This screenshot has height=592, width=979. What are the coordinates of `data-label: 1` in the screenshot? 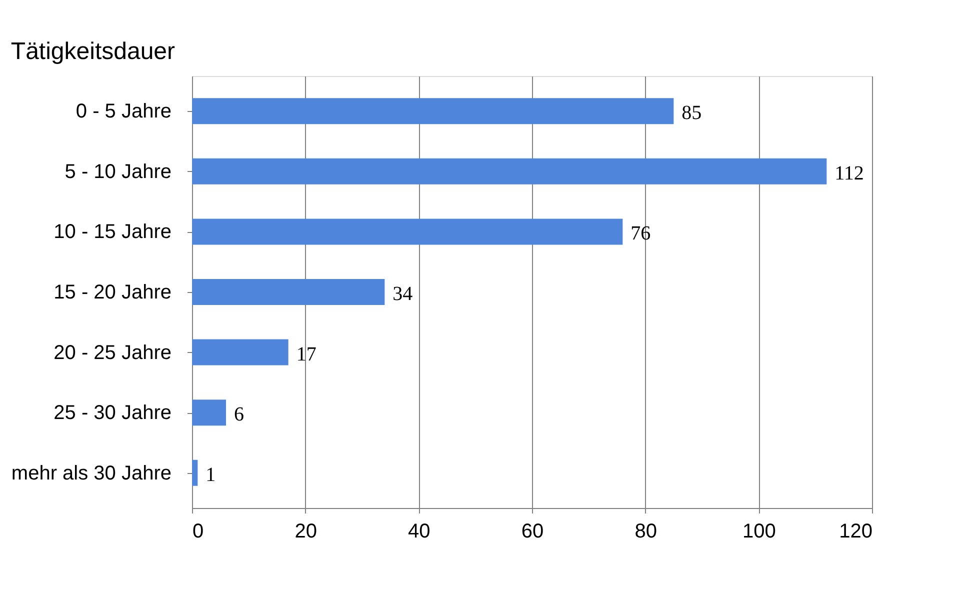 It's located at (211, 475).